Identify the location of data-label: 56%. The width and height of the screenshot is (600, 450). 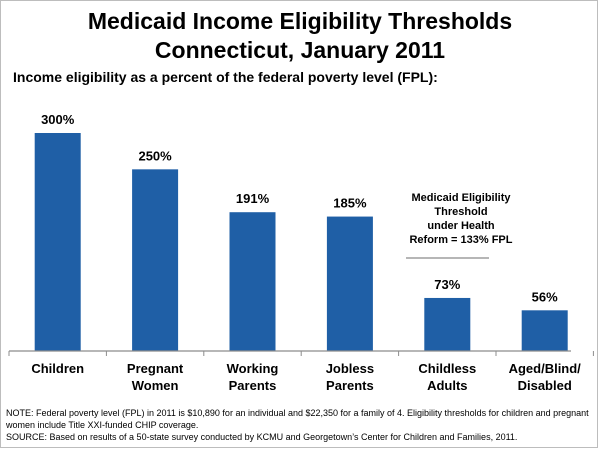
(545, 296).